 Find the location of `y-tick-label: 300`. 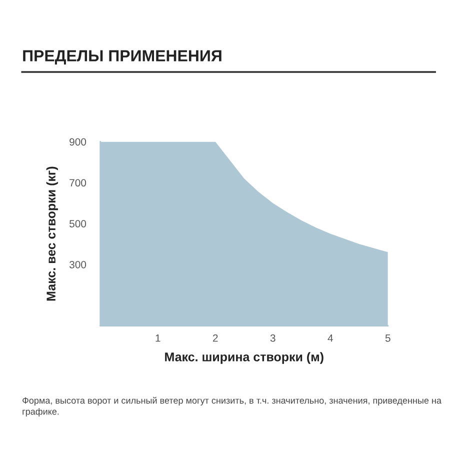

y-tick-label: 300 is located at coordinates (77, 264).